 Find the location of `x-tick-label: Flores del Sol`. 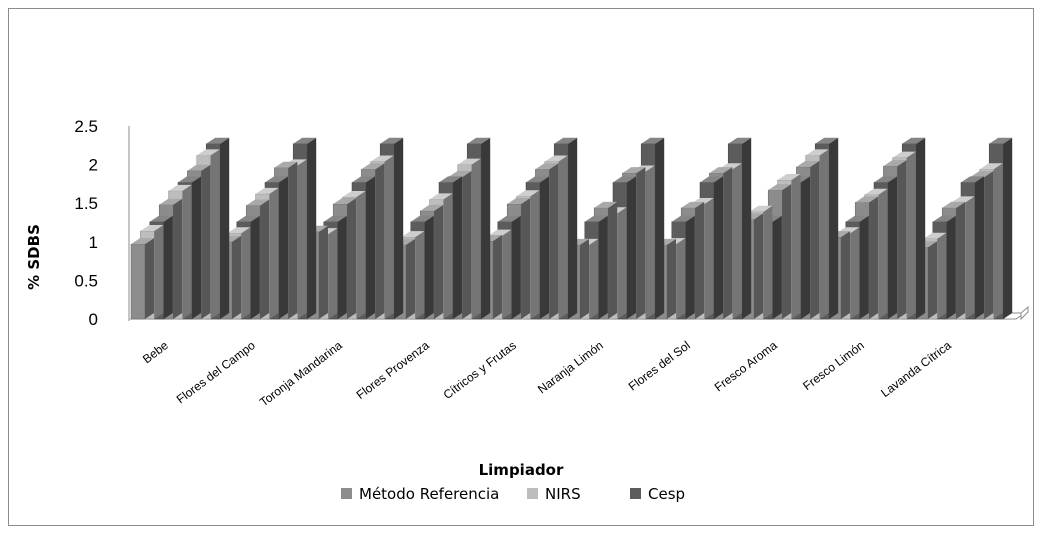

x-tick-label: Flores del Sol is located at coordinates (659, 365).